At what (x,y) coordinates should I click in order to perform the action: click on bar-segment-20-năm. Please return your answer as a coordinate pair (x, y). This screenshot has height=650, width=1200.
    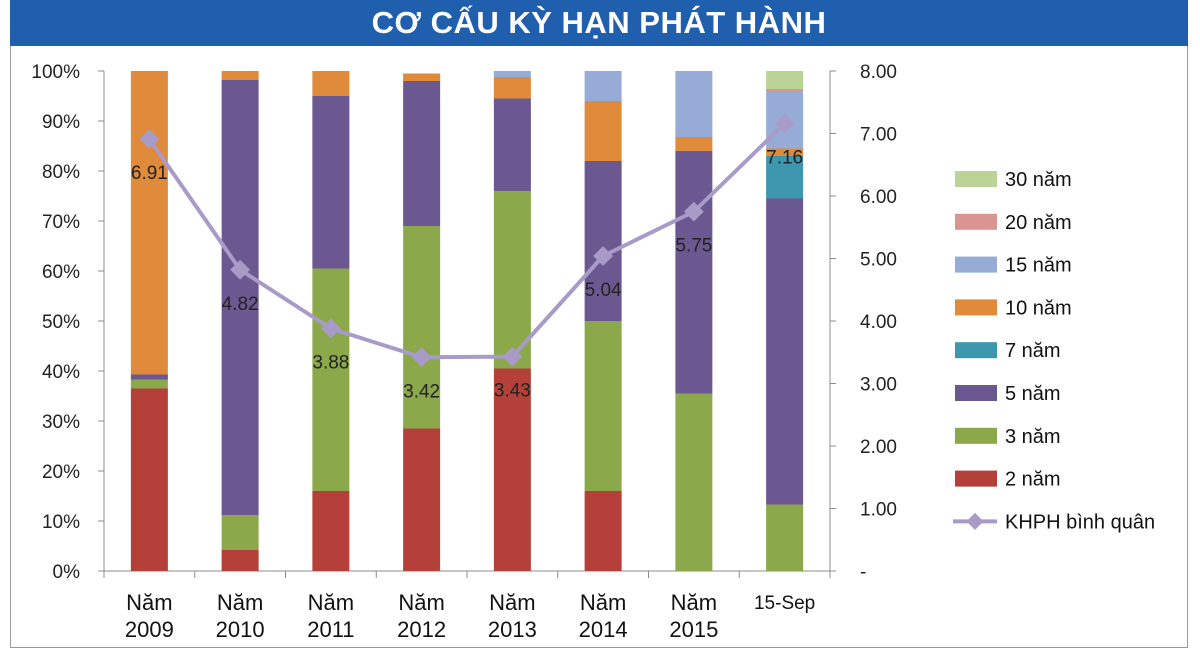
    Looking at the image, I should click on (785, 90).